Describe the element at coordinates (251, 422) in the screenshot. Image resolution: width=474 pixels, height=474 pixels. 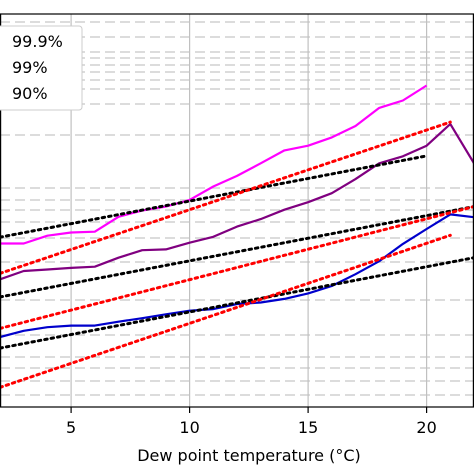
I see `x-axis: 5 10 15 20` at that location.